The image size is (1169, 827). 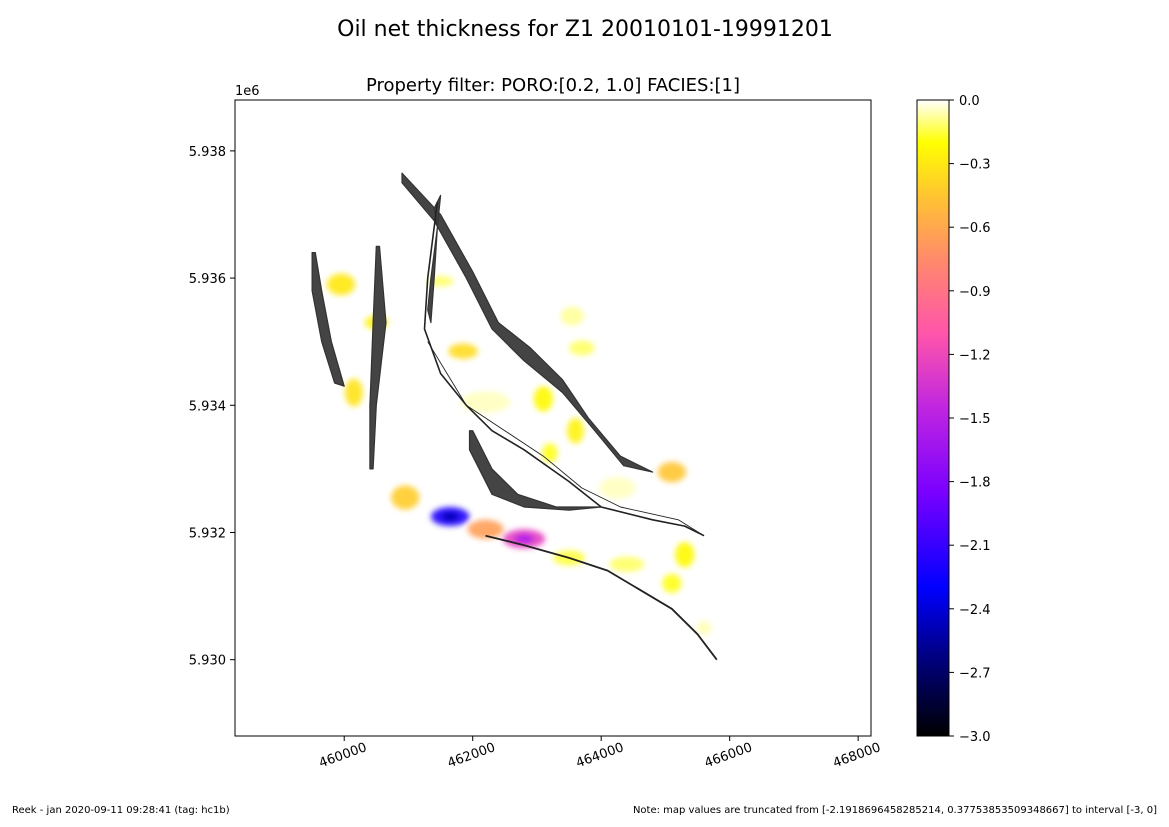 I want to click on heatmap-layer, so click(x=519, y=454).